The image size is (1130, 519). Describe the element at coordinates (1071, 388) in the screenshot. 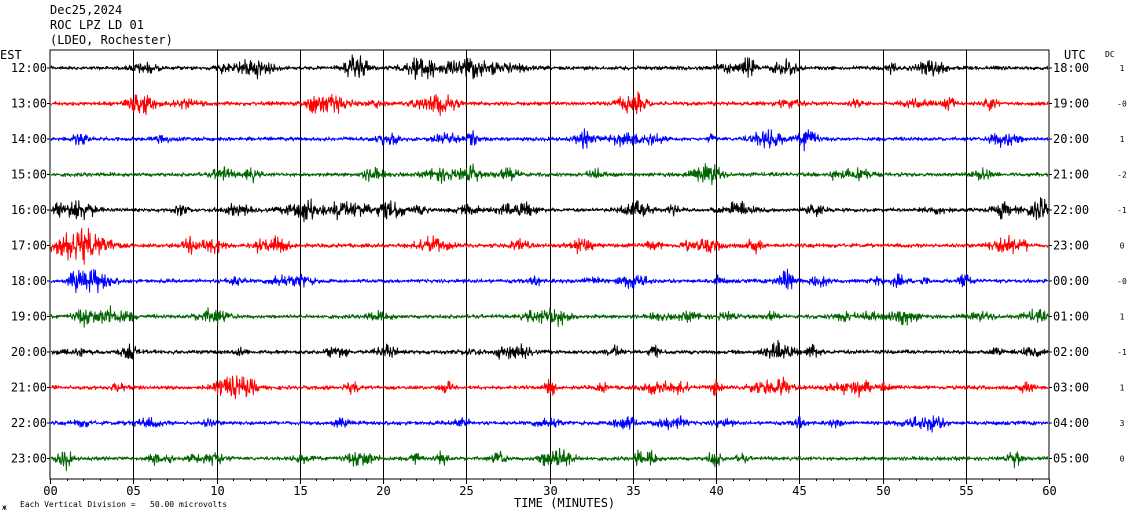

I see `utc-hour-label: 03:00` at that location.